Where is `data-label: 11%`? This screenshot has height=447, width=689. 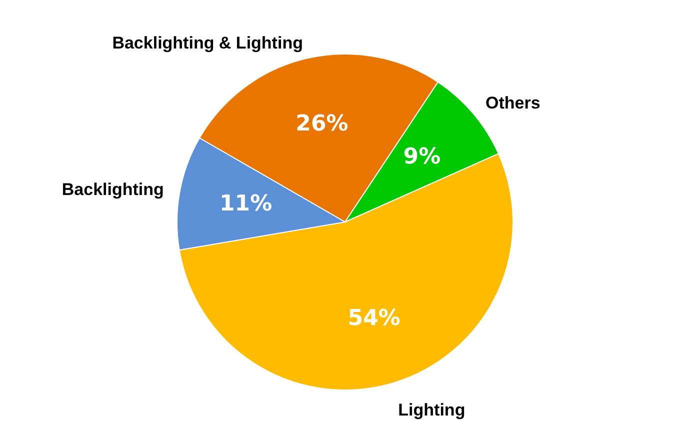 data-label: 11% is located at coordinates (245, 204).